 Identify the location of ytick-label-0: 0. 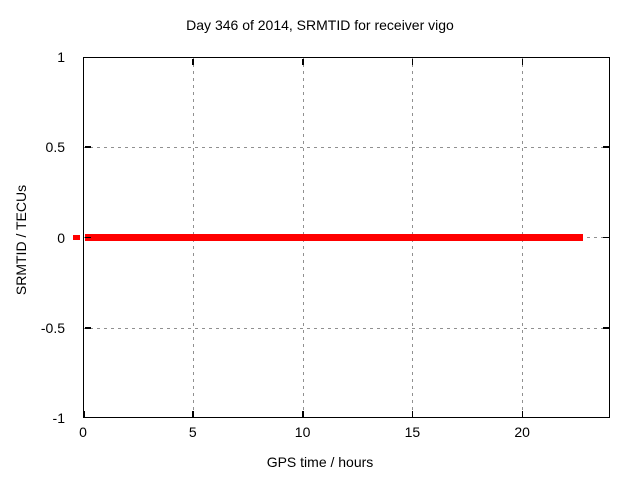
(61, 237).